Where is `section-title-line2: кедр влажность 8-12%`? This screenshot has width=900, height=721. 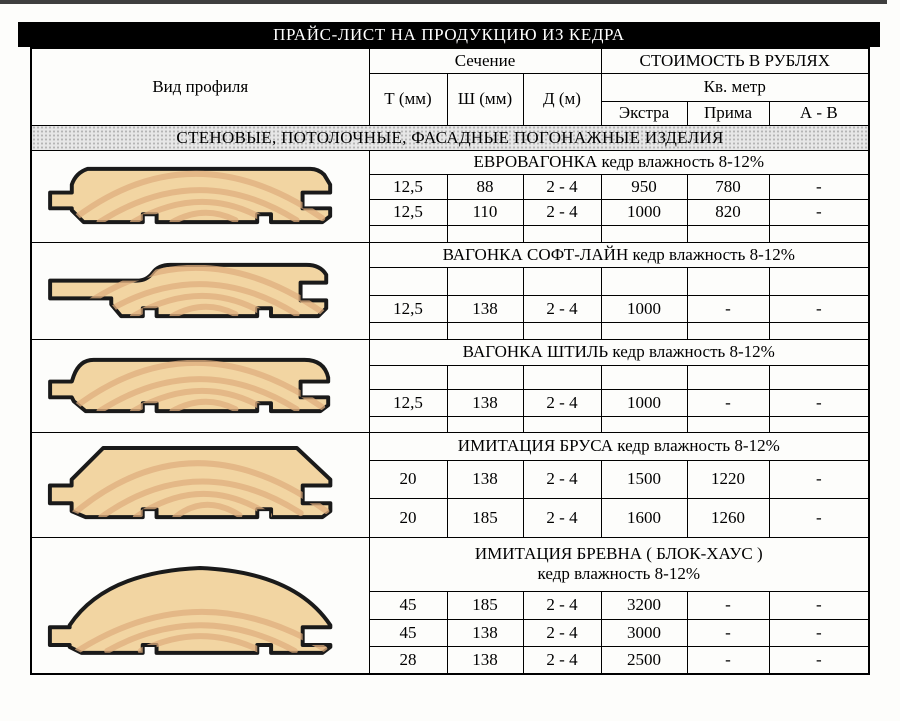
section-title-line2: кедр влажность 8-12% is located at coordinates (618, 573).